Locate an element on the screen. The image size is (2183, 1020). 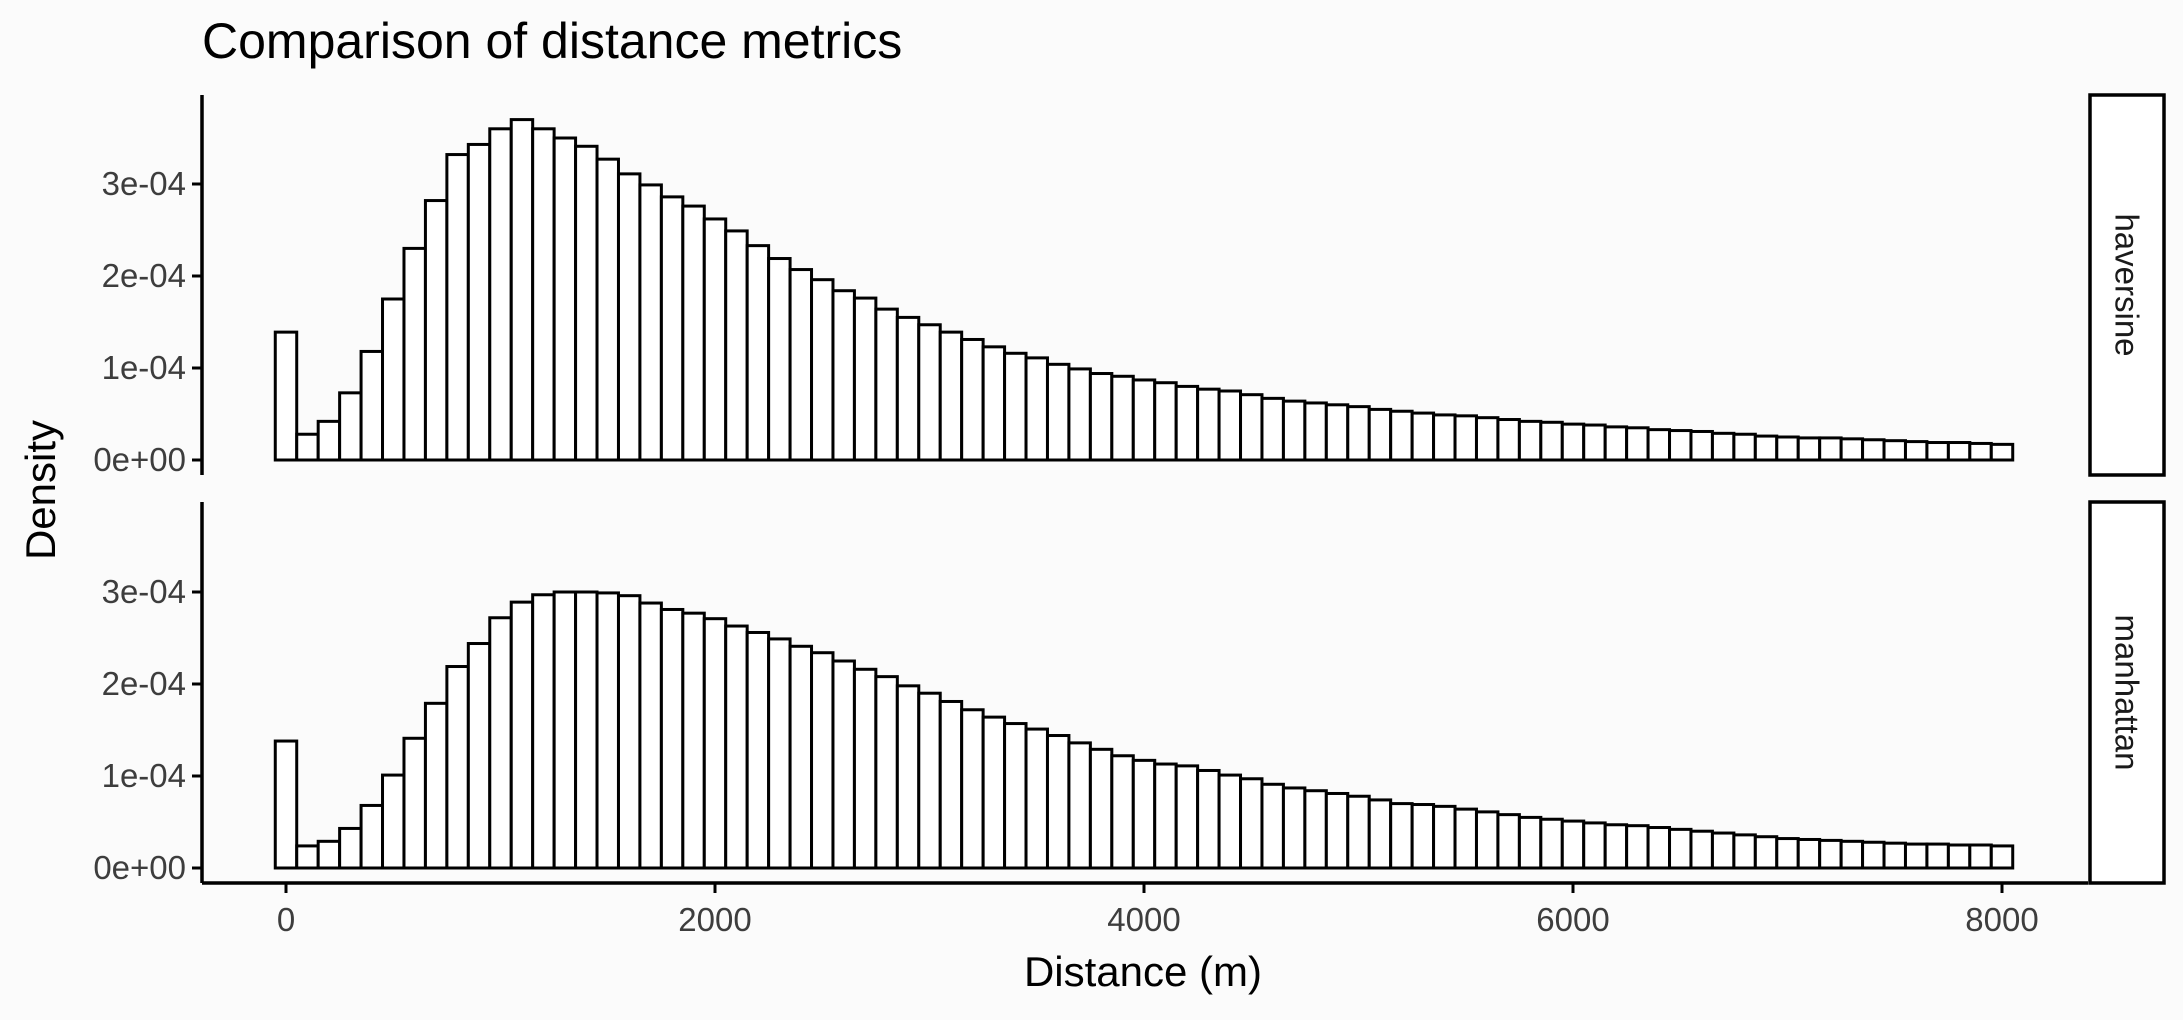
x-tick-label: 8000 is located at coordinates (2001, 919).